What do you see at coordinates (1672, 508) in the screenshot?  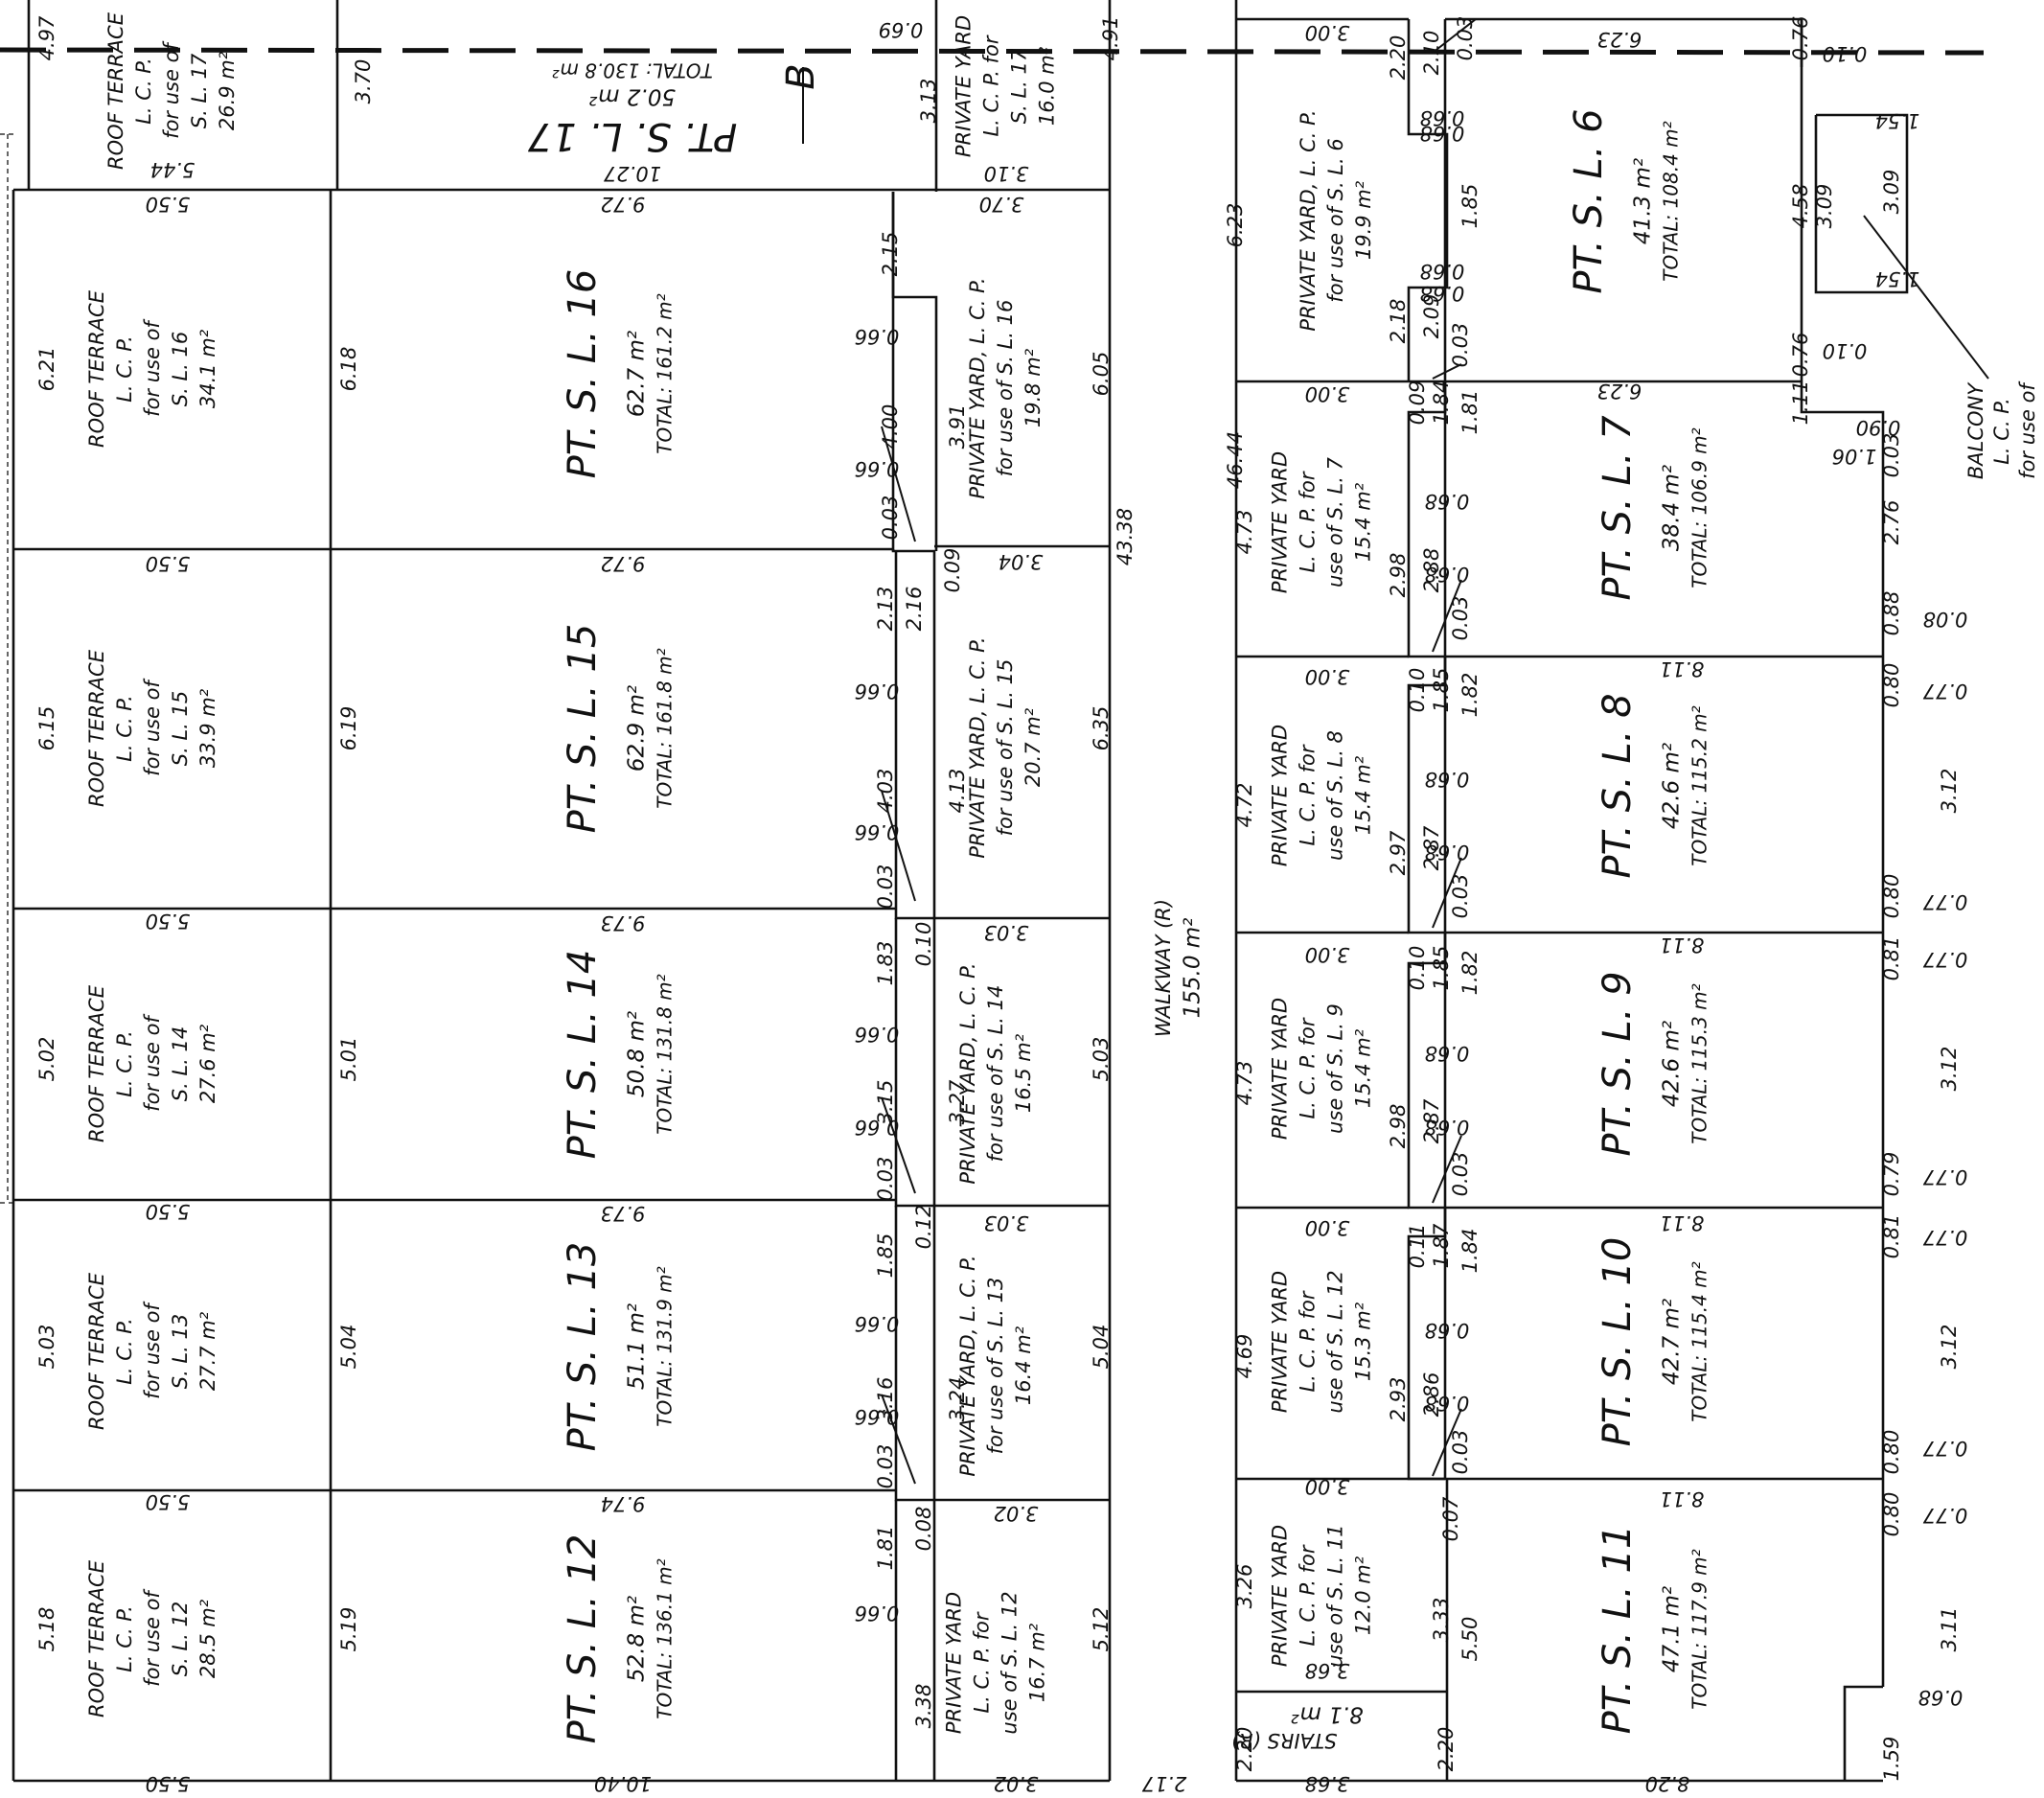 I see `unit-area-sl7: 38.4 m²` at bounding box center [1672, 508].